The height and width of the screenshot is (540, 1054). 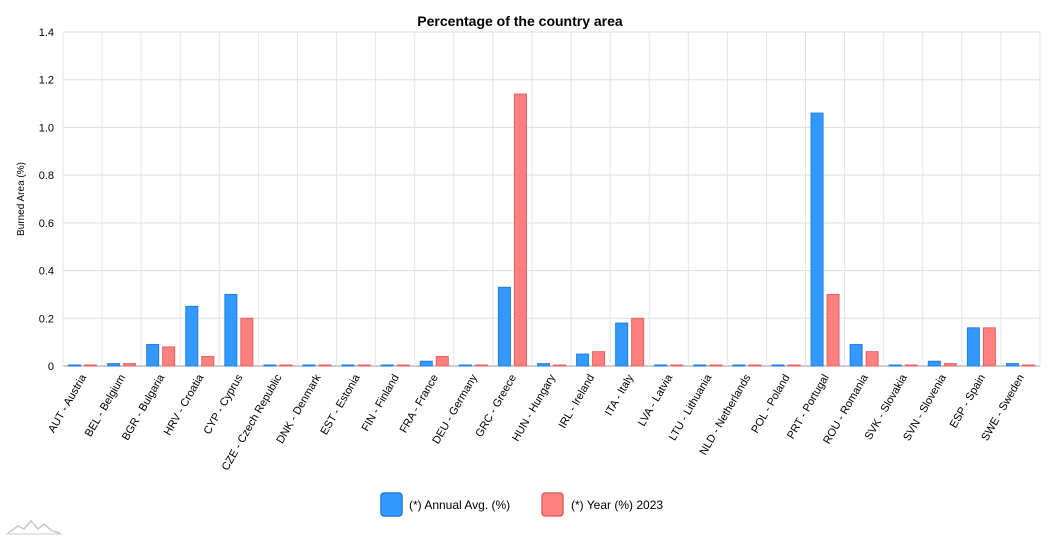 What do you see at coordinates (340, 404) in the screenshot?
I see `x-tick-label: EST - Estonia` at bounding box center [340, 404].